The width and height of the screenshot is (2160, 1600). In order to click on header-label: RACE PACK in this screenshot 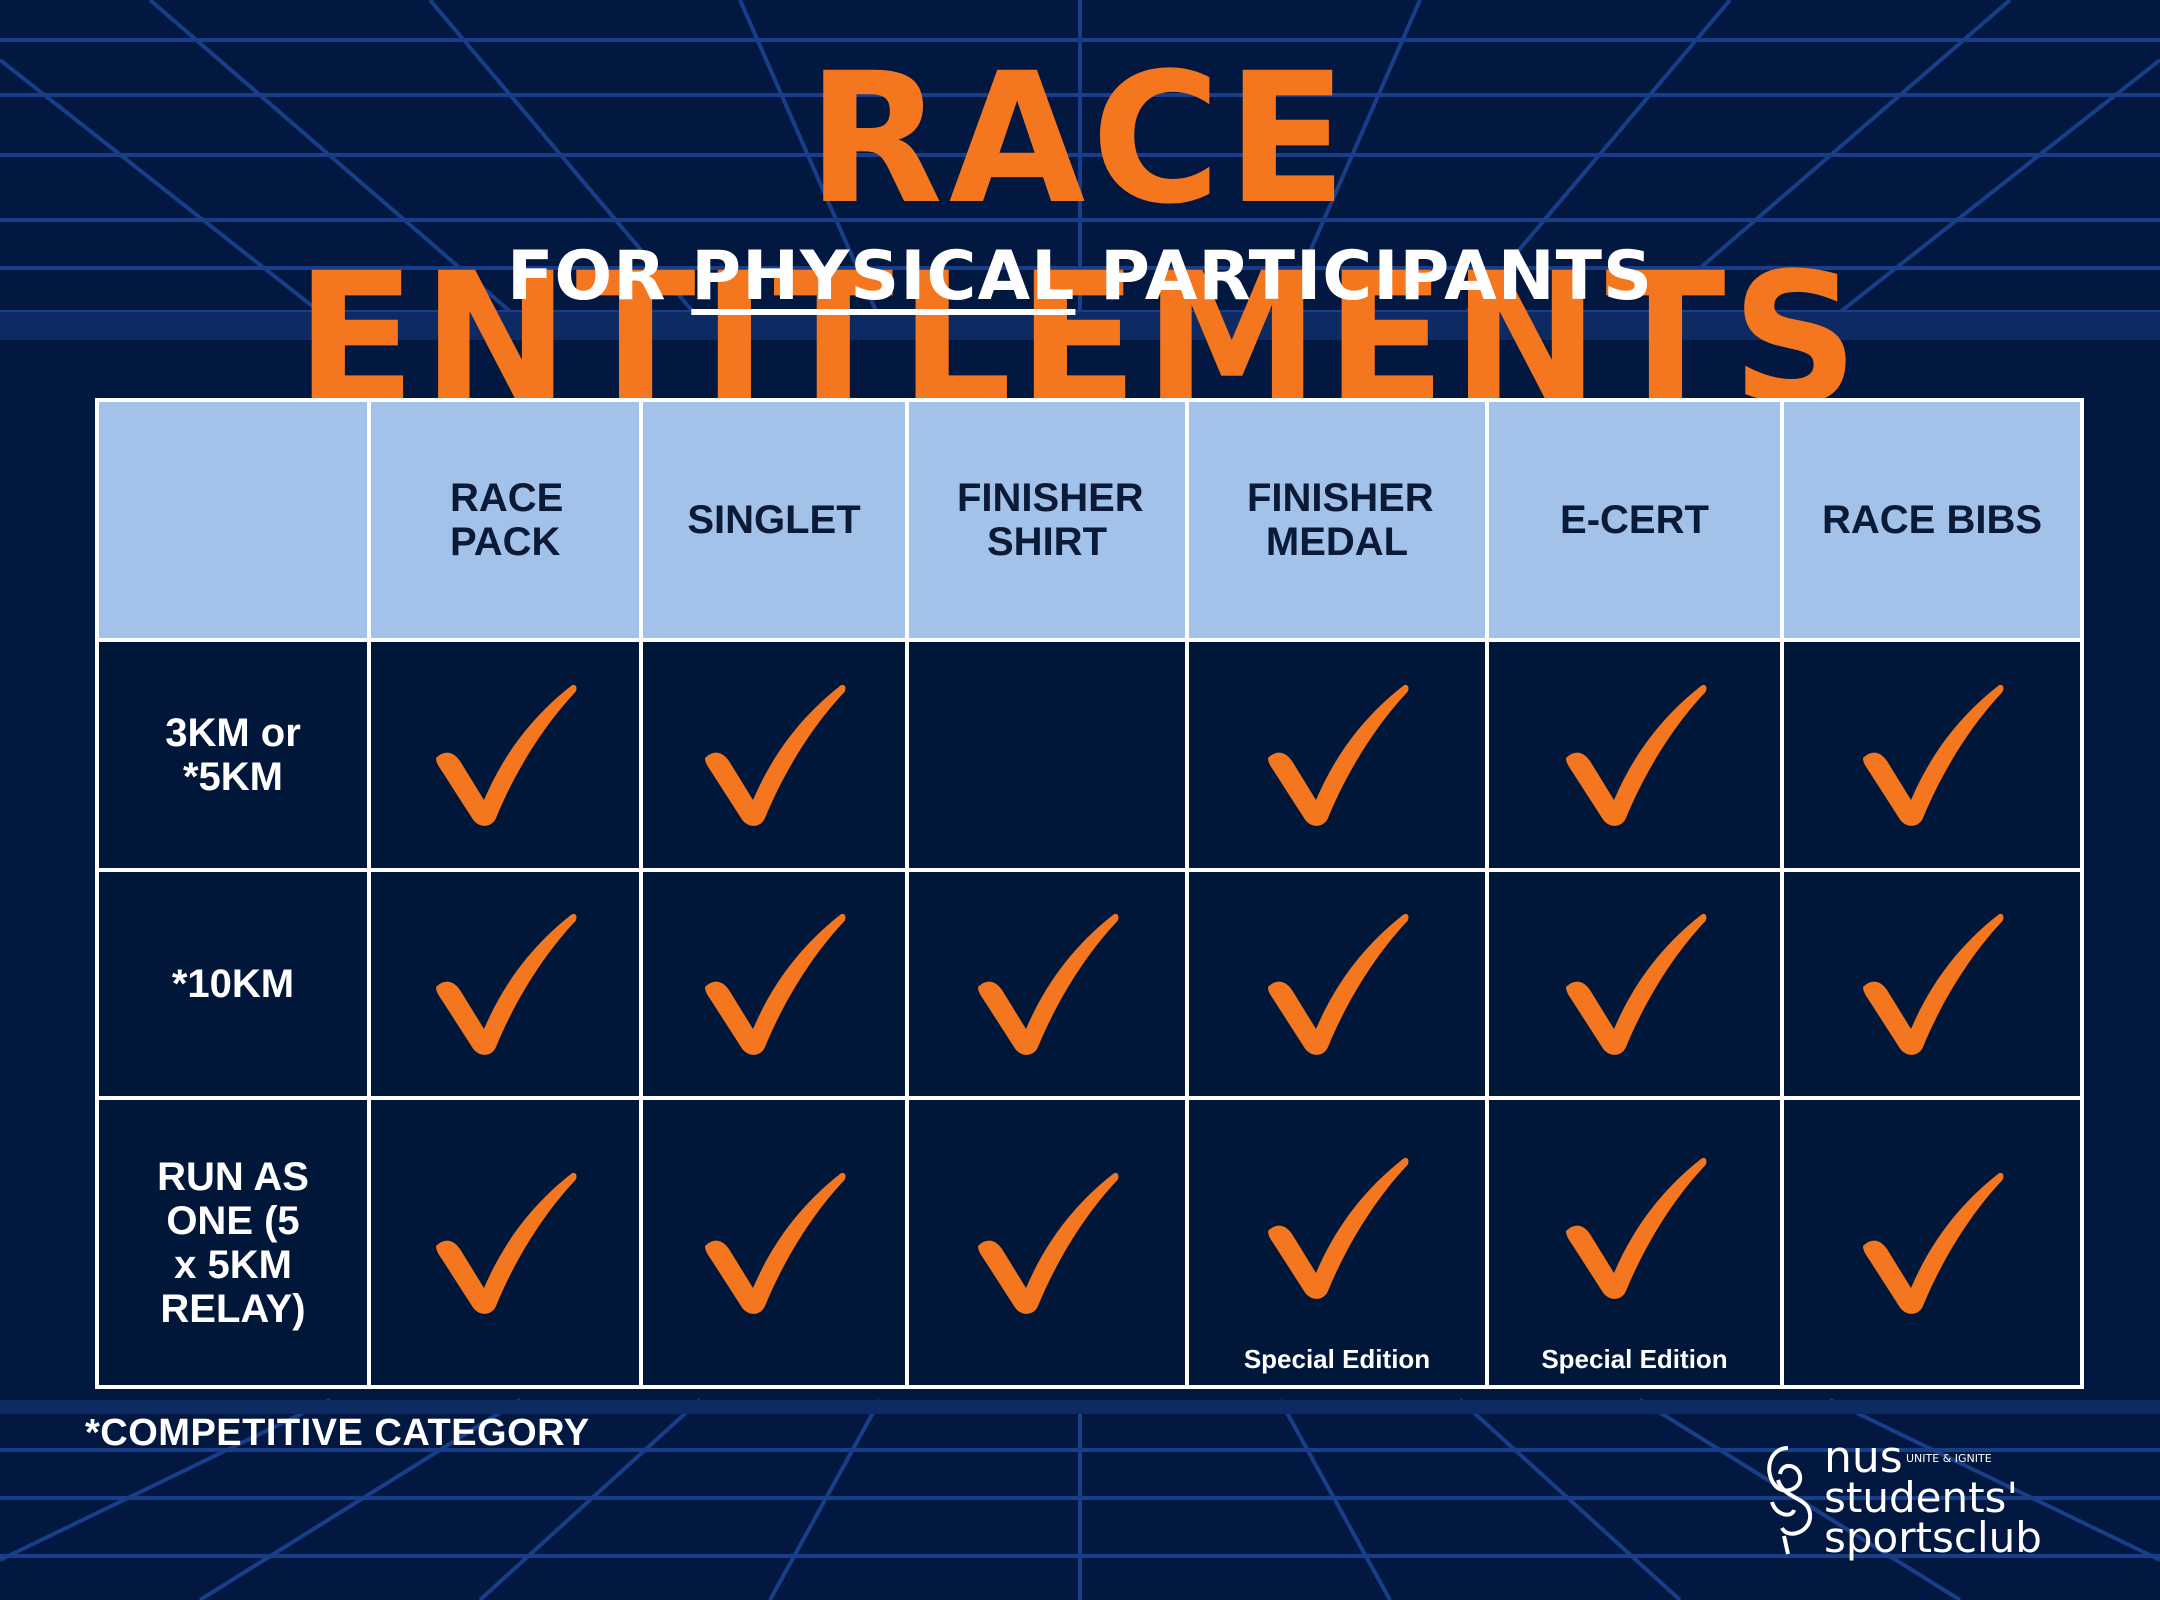, I will do `click(507, 520)`.